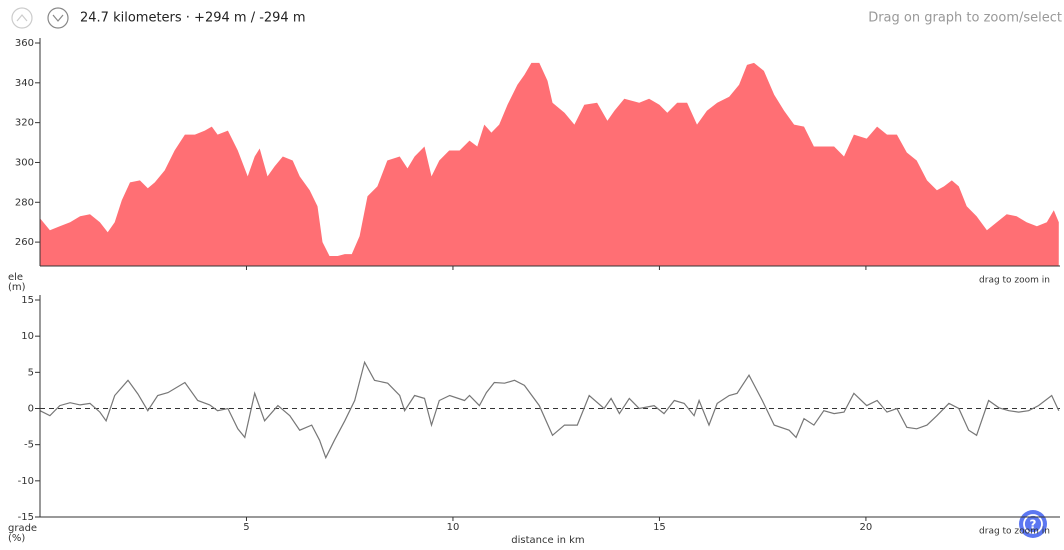  Describe the element at coordinates (24, 162) in the screenshot. I see `y-tick-label: 300` at that location.